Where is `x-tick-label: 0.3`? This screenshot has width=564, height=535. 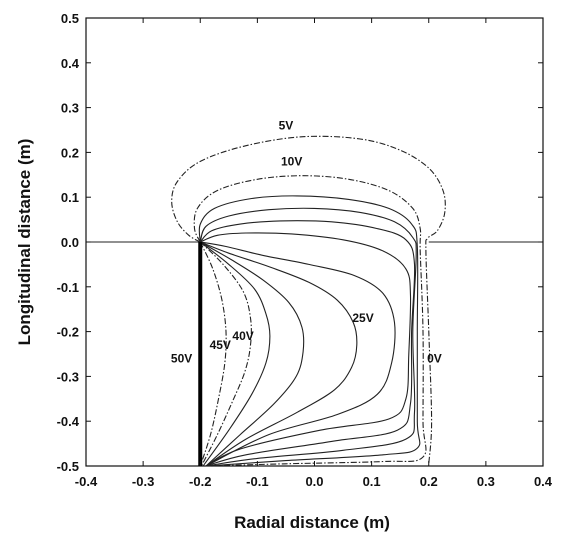
x-tick-label: 0.3 is located at coordinates (486, 481).